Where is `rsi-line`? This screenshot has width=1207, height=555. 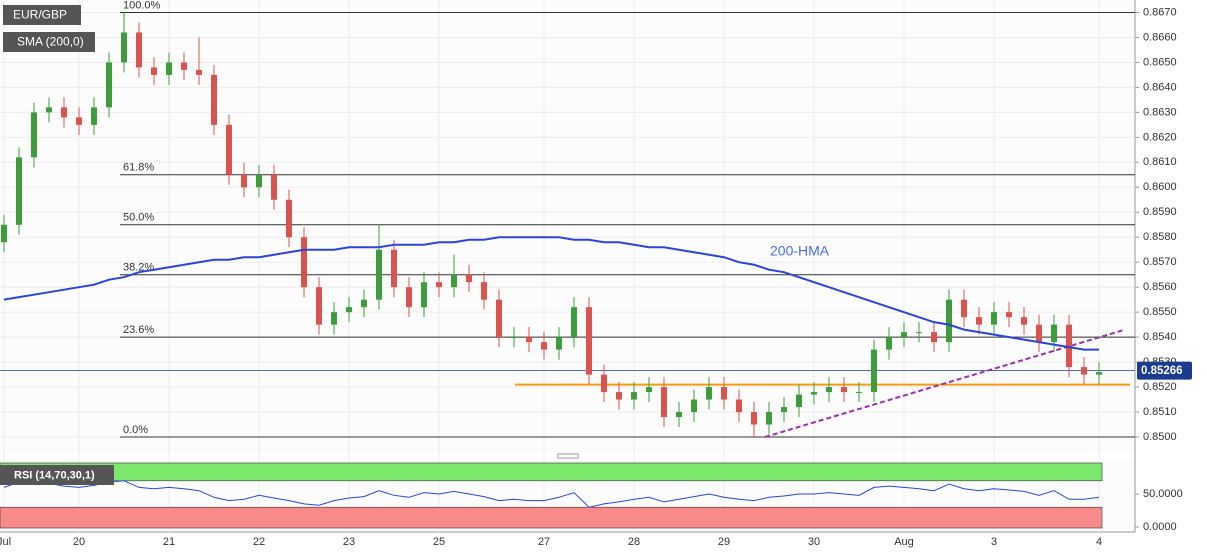
rsi-line is located at coordinates (551, 494).